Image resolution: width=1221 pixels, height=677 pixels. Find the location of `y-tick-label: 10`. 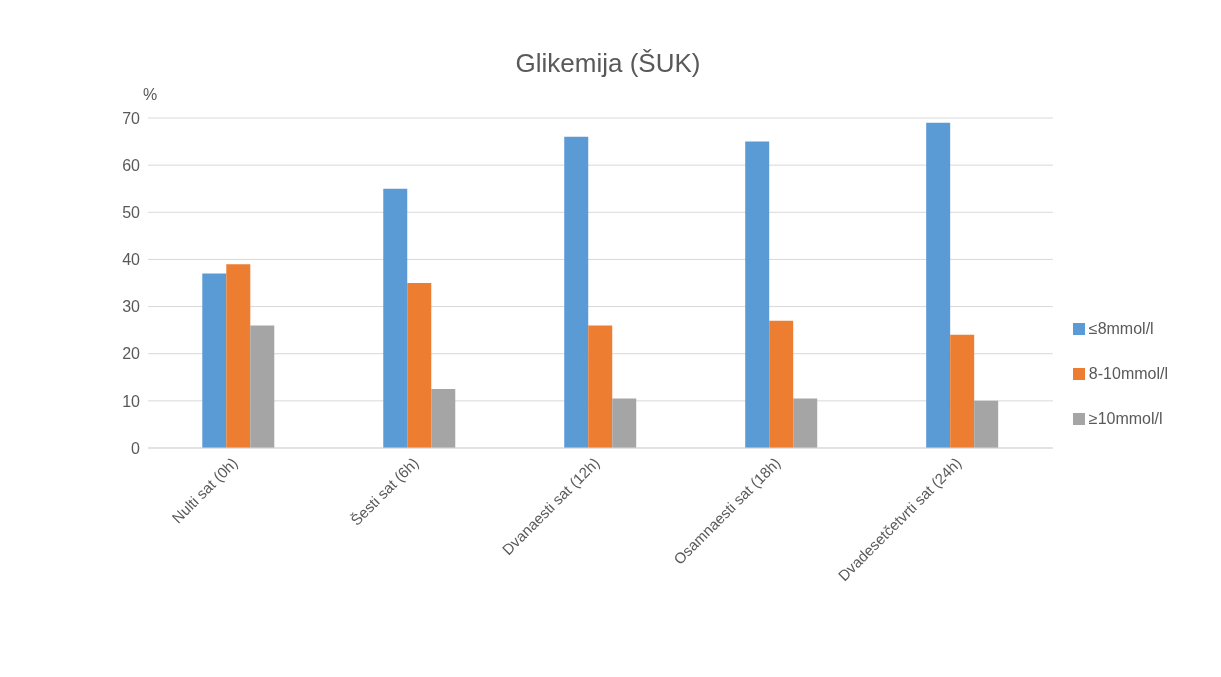

y-tick-label: 10 is located at coordinates (131, 401).